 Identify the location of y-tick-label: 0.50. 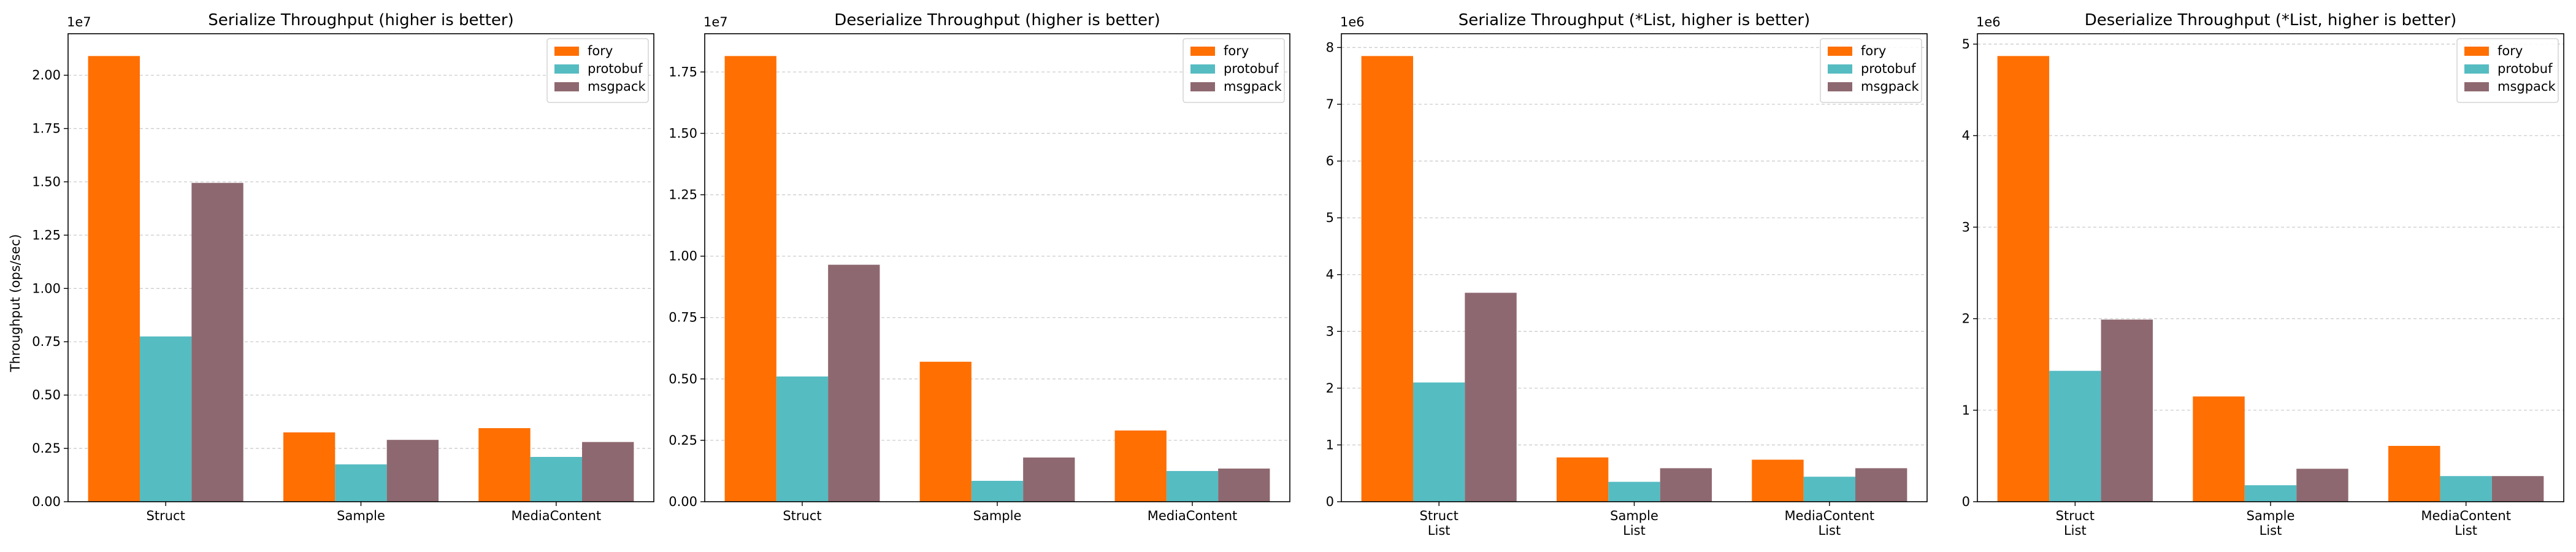
(683, 379).